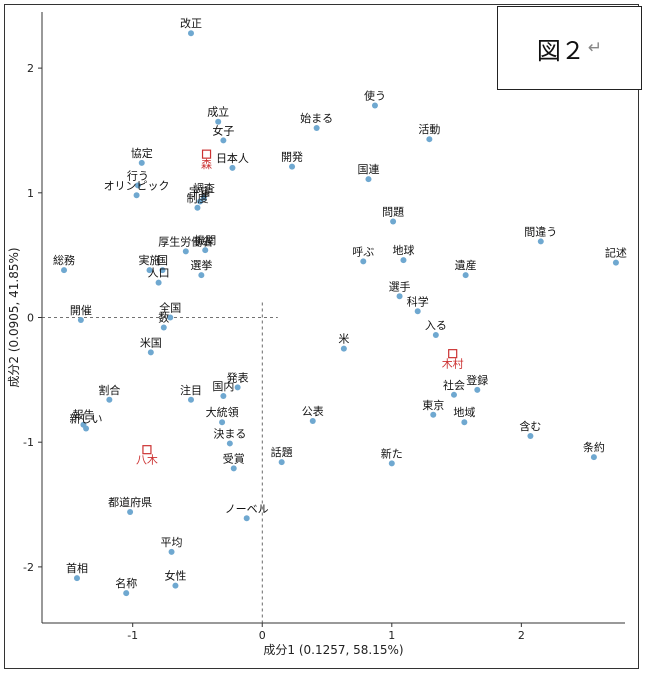 Image resolution: width=645 pixels, height=674 pixels. I want to click on word-label: 日本人, so click(232, 158).